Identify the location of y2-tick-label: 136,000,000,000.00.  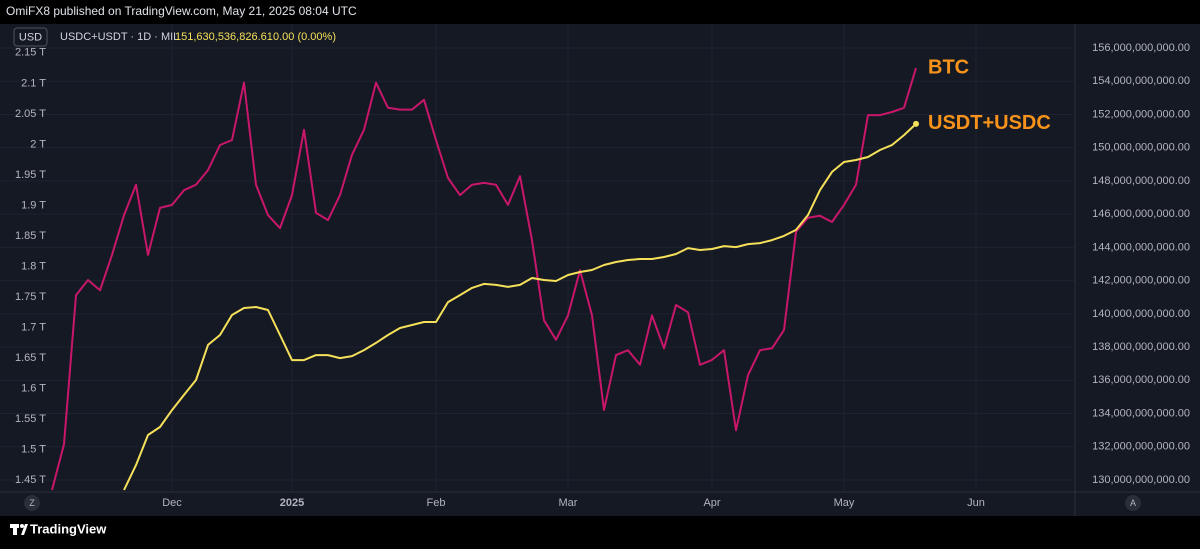
(1141, 380).